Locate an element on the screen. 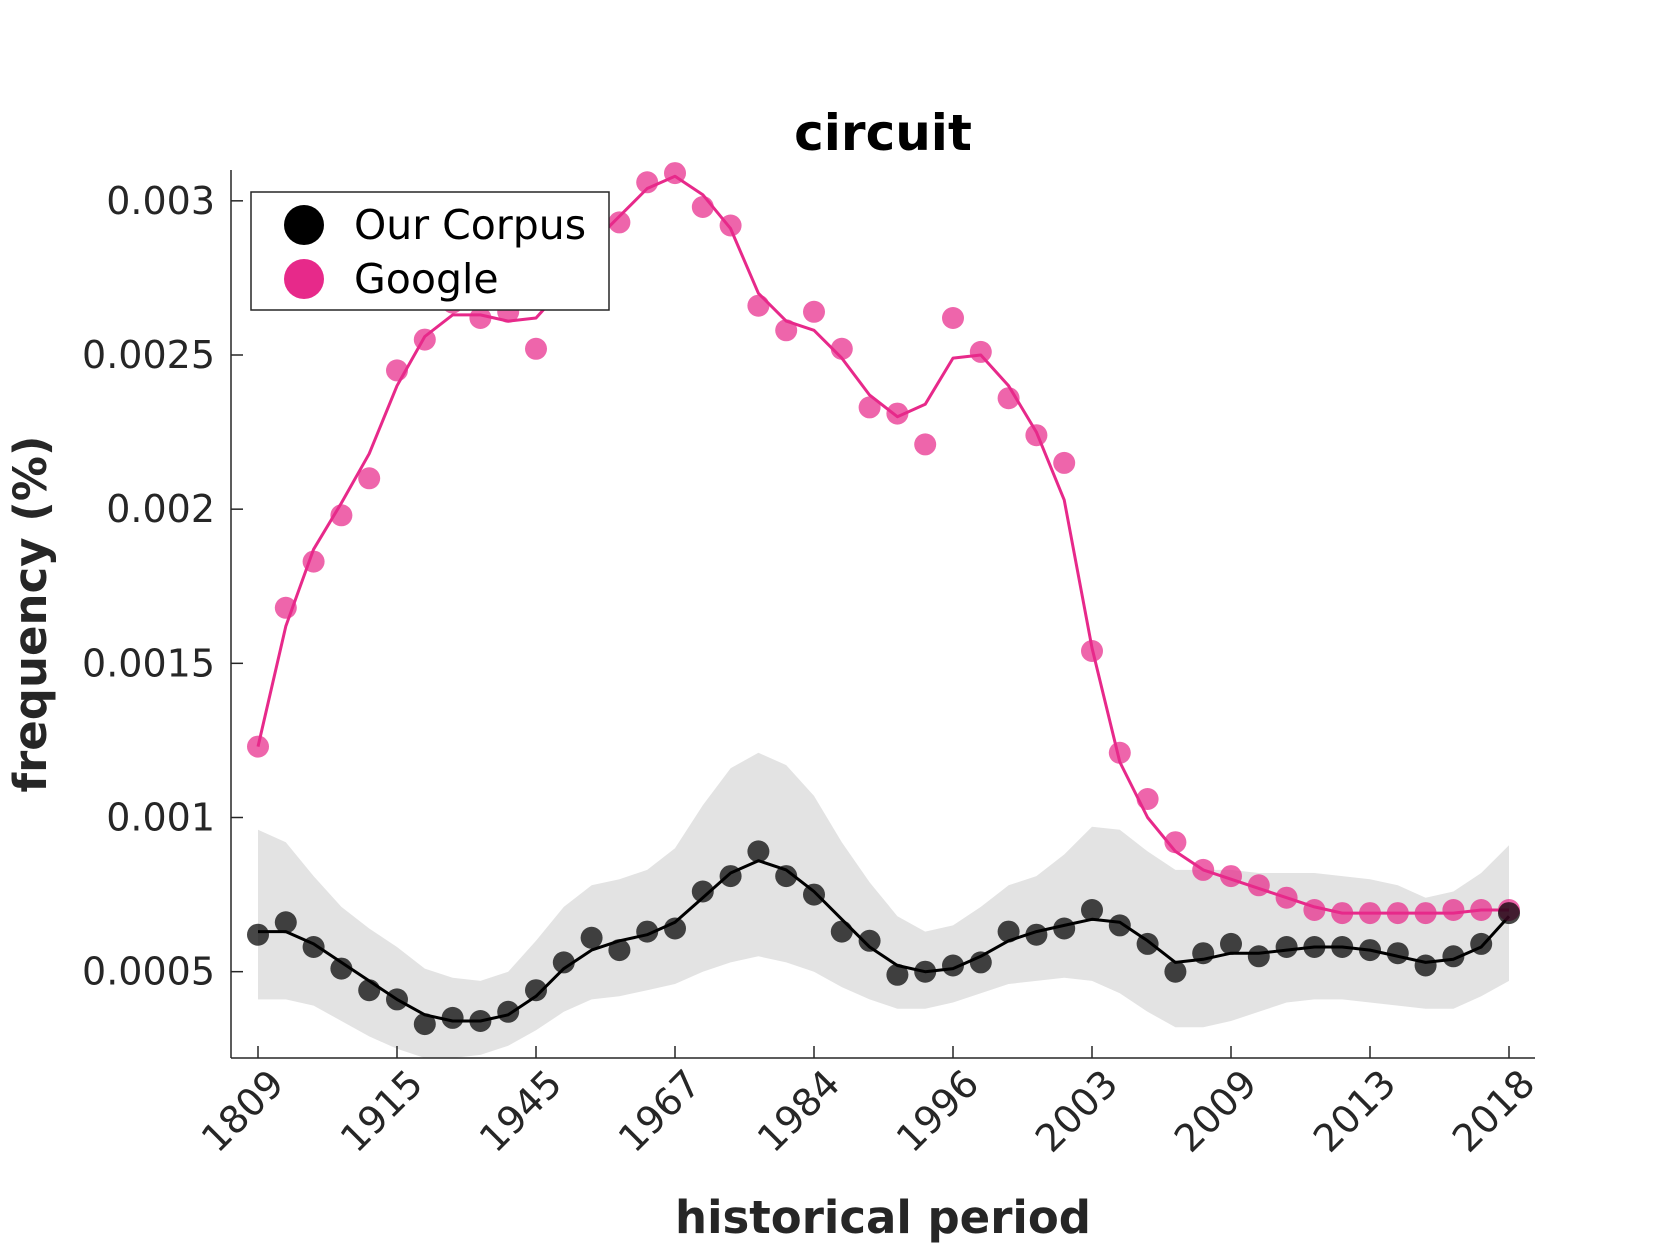 Image resolution: width=1680 pixels, height=1260 pixels. y-tick-label: 0.0005 is located at coordinates (148, 972).